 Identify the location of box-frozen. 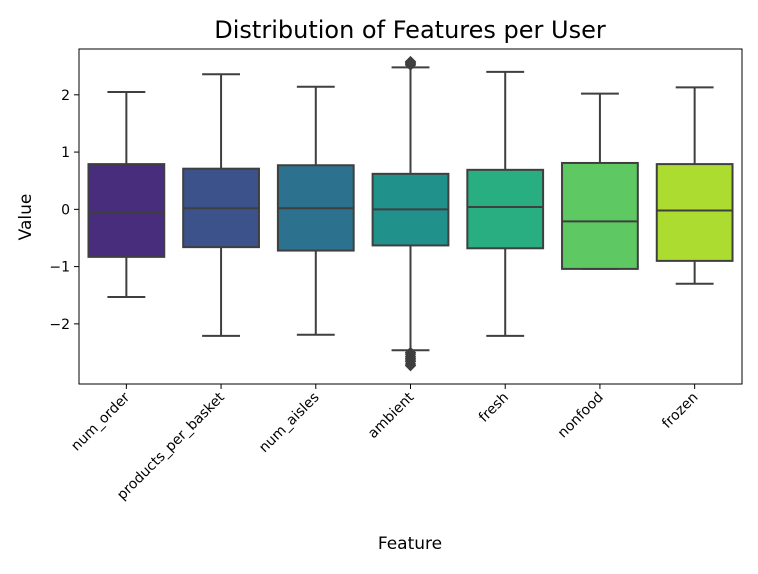
(694, 212).